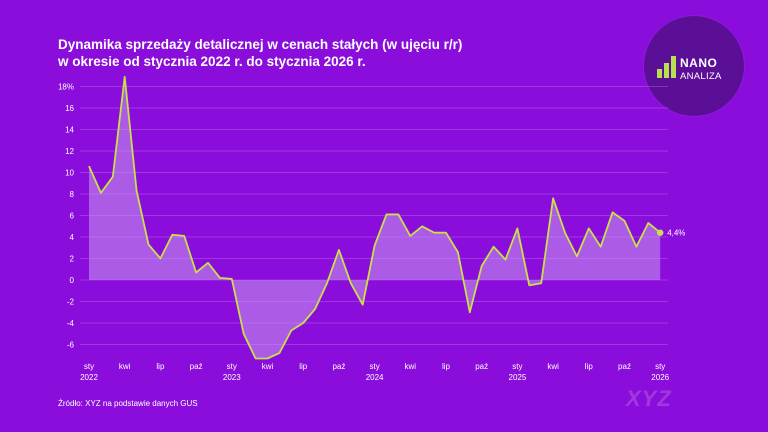 This screenshot has height=432, width=768. What do you see at coordinates (649, 398) in the screenshot?
I see `brand-watermark: XYZ` at bounding box center [649, 398].